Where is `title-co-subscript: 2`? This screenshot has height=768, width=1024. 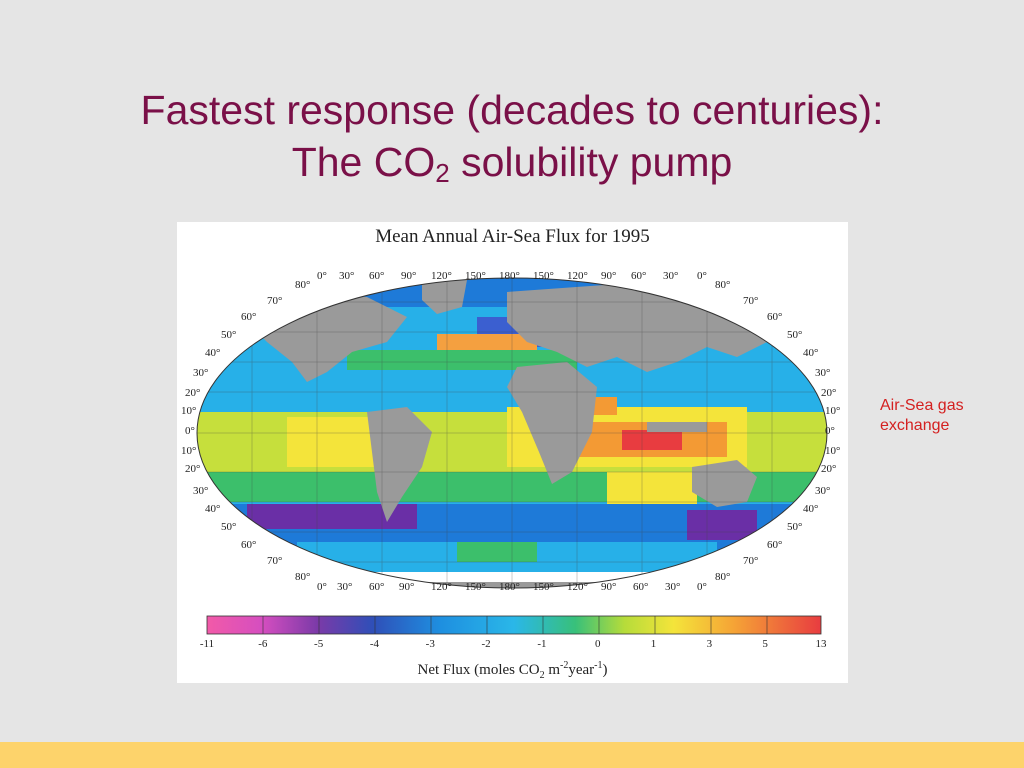
title-co-subscript: 2 is located at coordinates (442, 173).